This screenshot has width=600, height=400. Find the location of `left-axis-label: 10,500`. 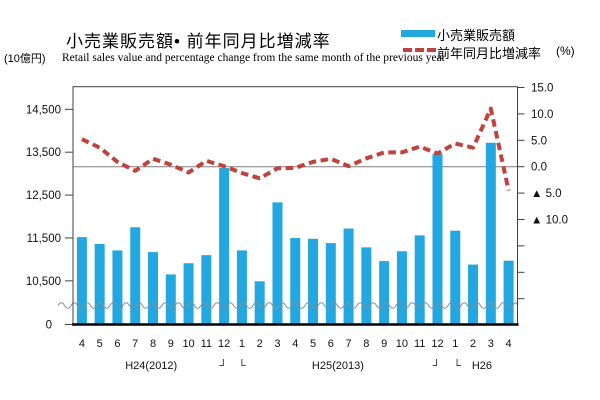

left-axis-label: 10,500 is located at coordinates (43, 282).